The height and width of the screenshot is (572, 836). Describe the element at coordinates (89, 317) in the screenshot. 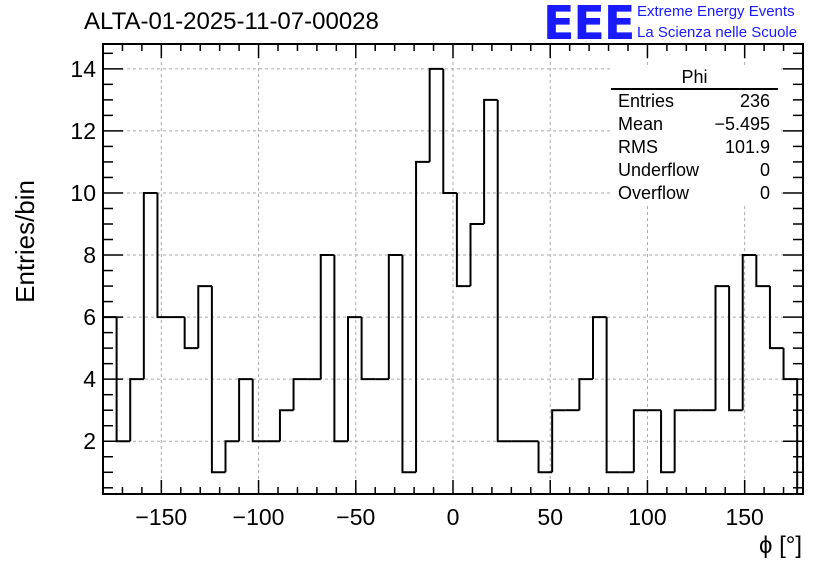

I see `y-tick-label: 6` at that location.